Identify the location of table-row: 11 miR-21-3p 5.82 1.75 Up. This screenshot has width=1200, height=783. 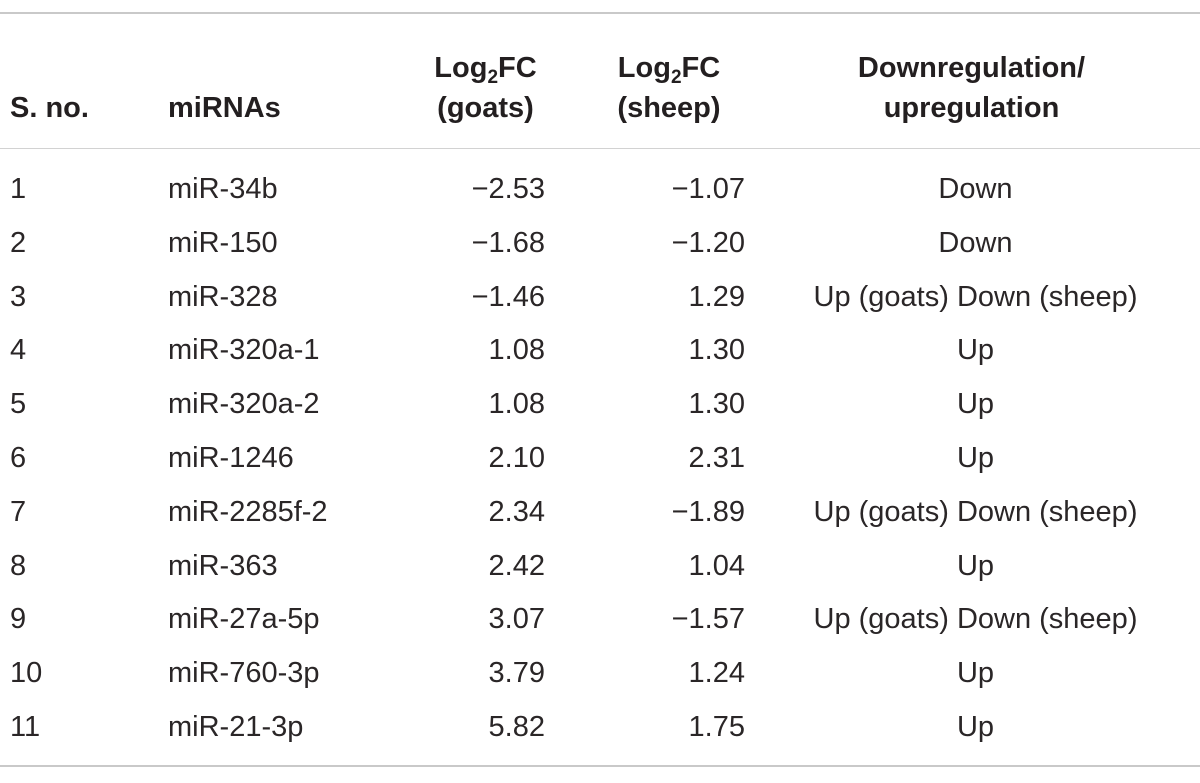
(600, 733).